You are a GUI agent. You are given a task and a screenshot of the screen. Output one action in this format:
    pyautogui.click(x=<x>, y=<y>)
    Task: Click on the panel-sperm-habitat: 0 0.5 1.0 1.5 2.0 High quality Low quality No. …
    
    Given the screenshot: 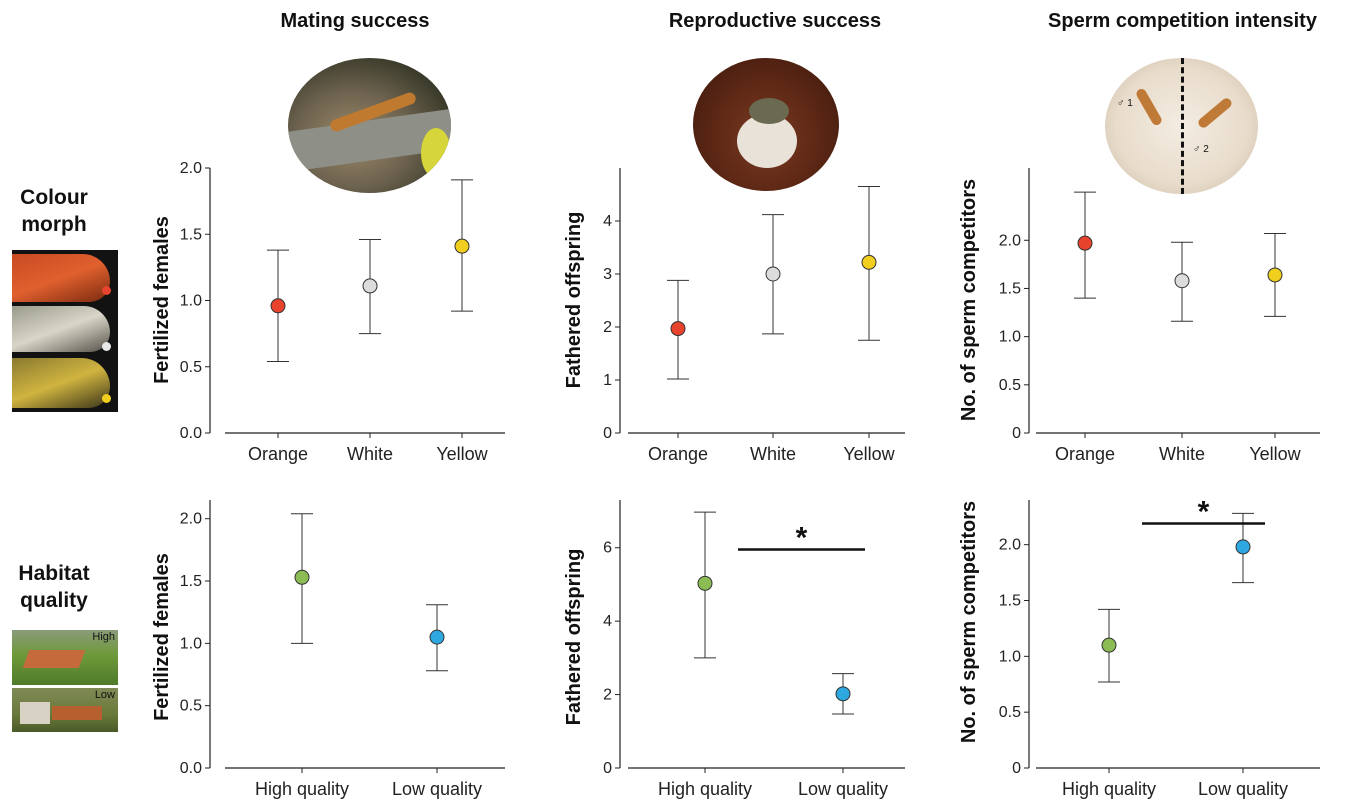 What is the action you would take?
    pyautogui.click(x=1139, y=647)
    